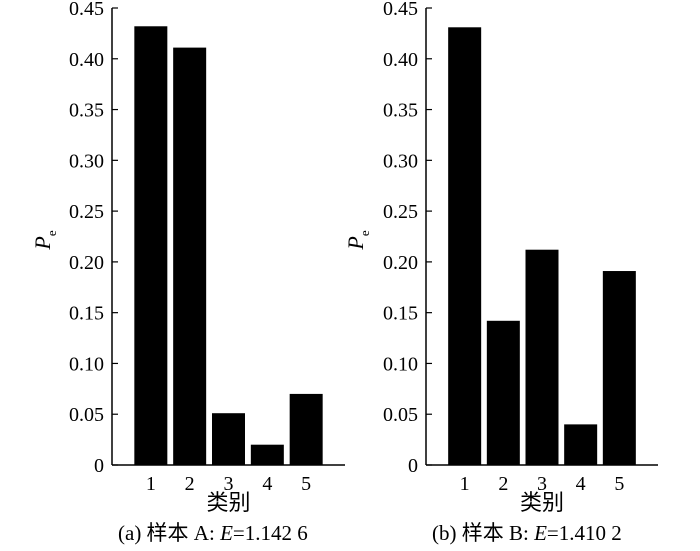  I want to click on chart-caption: (b) 样本 B: E=1.410 2, so click(527, 533).